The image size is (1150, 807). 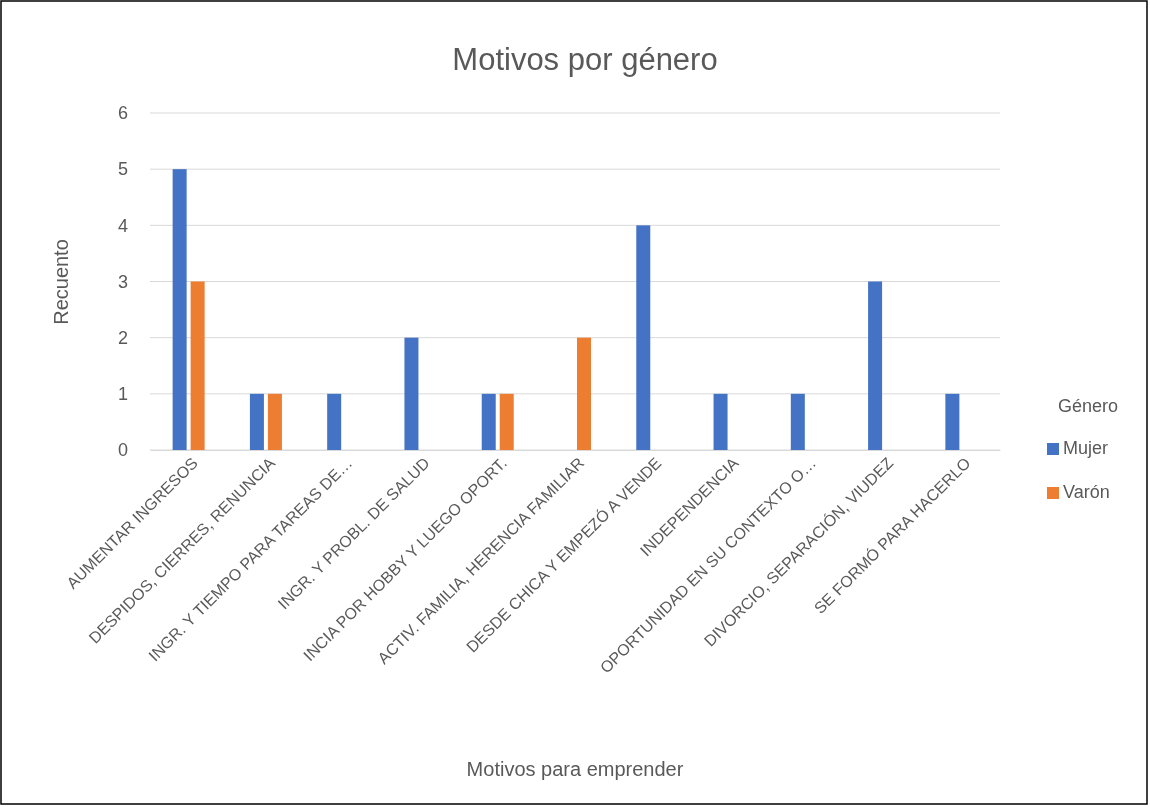 What do you see at coordinates (1088, 406) in the screenshot?
I see `legend-title: Género` at bounding box center [1088, 406].